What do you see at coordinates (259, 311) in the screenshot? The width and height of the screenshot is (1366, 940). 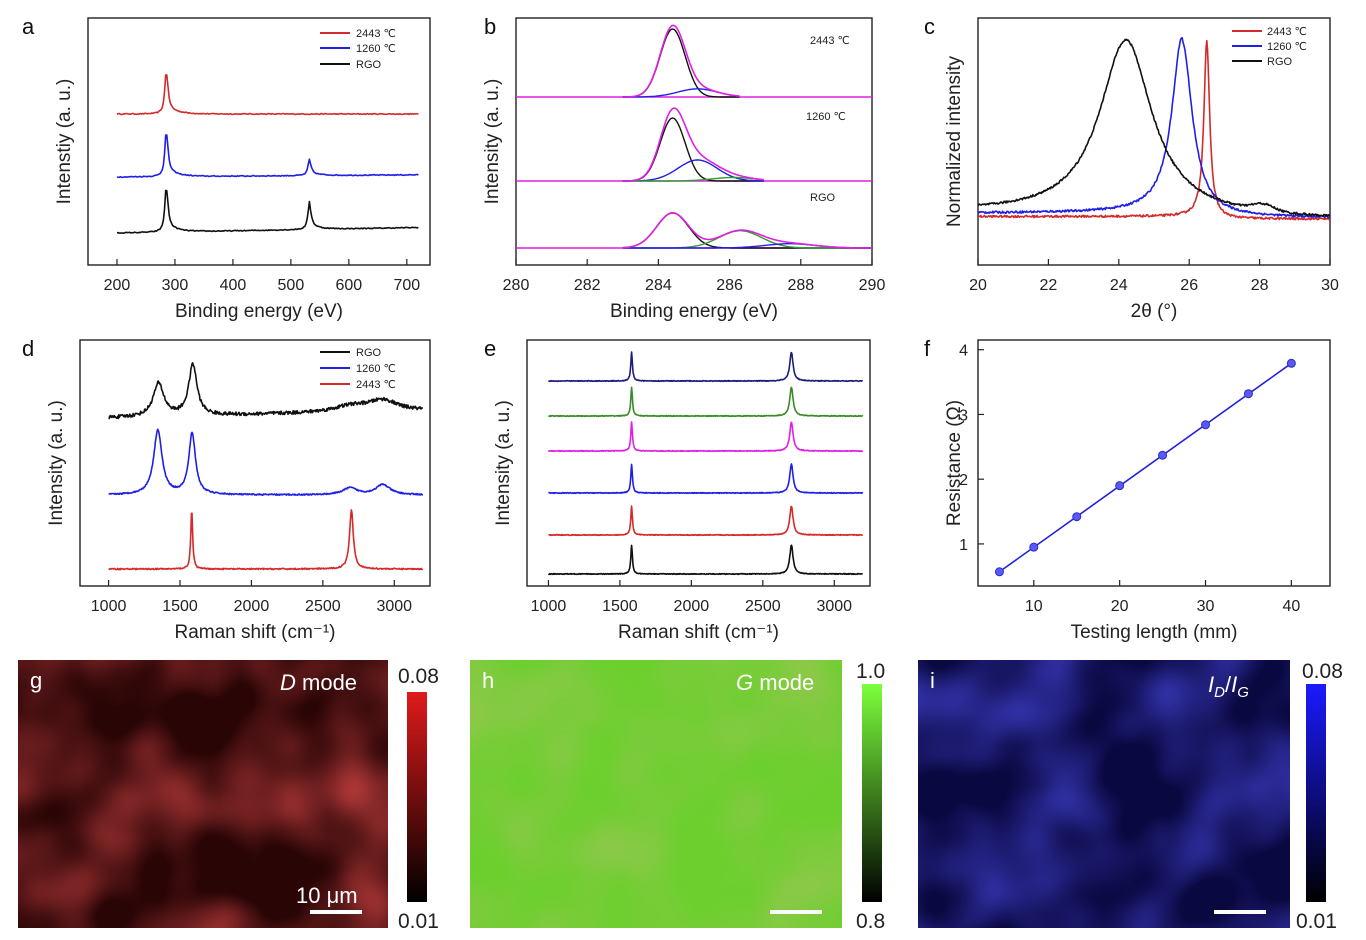 I see `x-axis-label-a: Binding energy (eV)` at bounding box center [259, 311].